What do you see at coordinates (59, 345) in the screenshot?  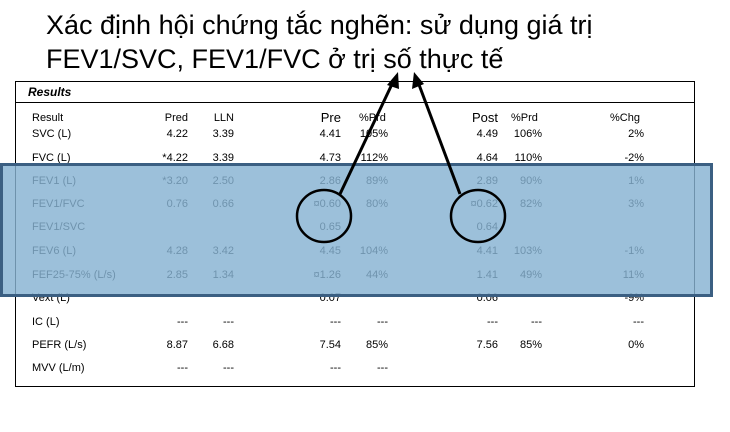 I see `row-label: PEFR (L/s)` at bounding box center [59, 345].